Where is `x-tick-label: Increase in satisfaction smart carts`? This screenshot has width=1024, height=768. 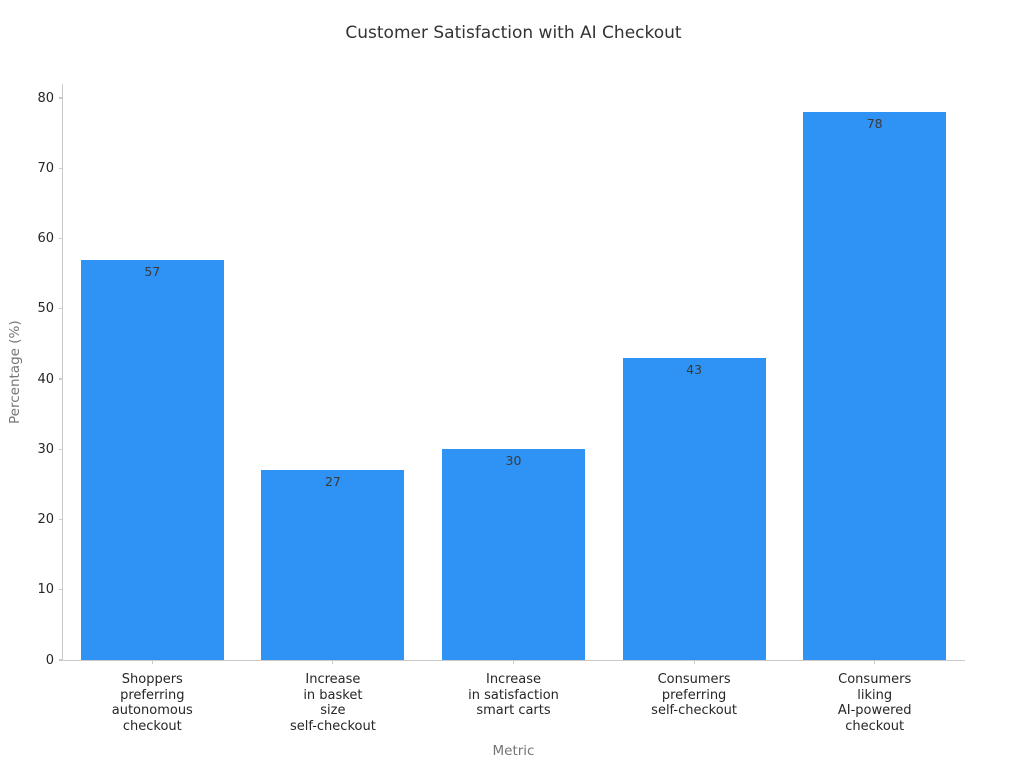
x-tick-label: Increase in satisfaction smart carts is located at coordinates (513, 695).